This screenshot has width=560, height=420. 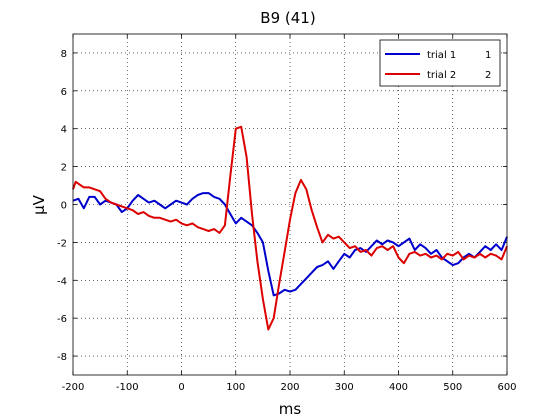 I want to click on legend-count-trial-2: 2, so click(x=488, y=75).